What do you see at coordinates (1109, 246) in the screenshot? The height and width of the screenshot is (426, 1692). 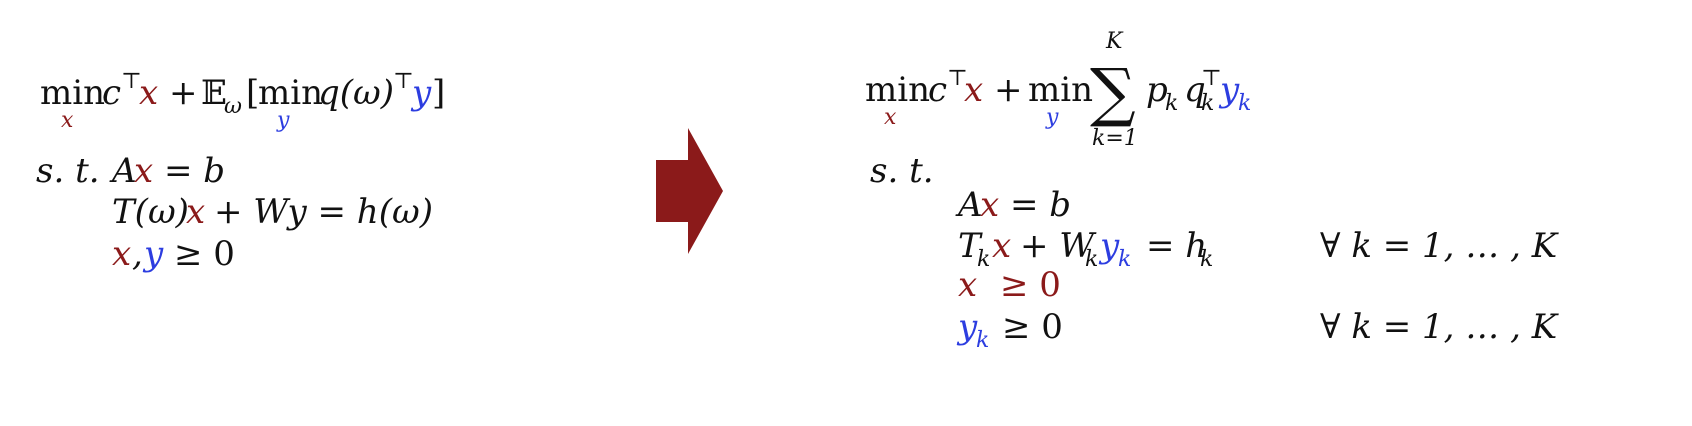 I see `right-c2-y: y` at bounding box center [1109, 246].